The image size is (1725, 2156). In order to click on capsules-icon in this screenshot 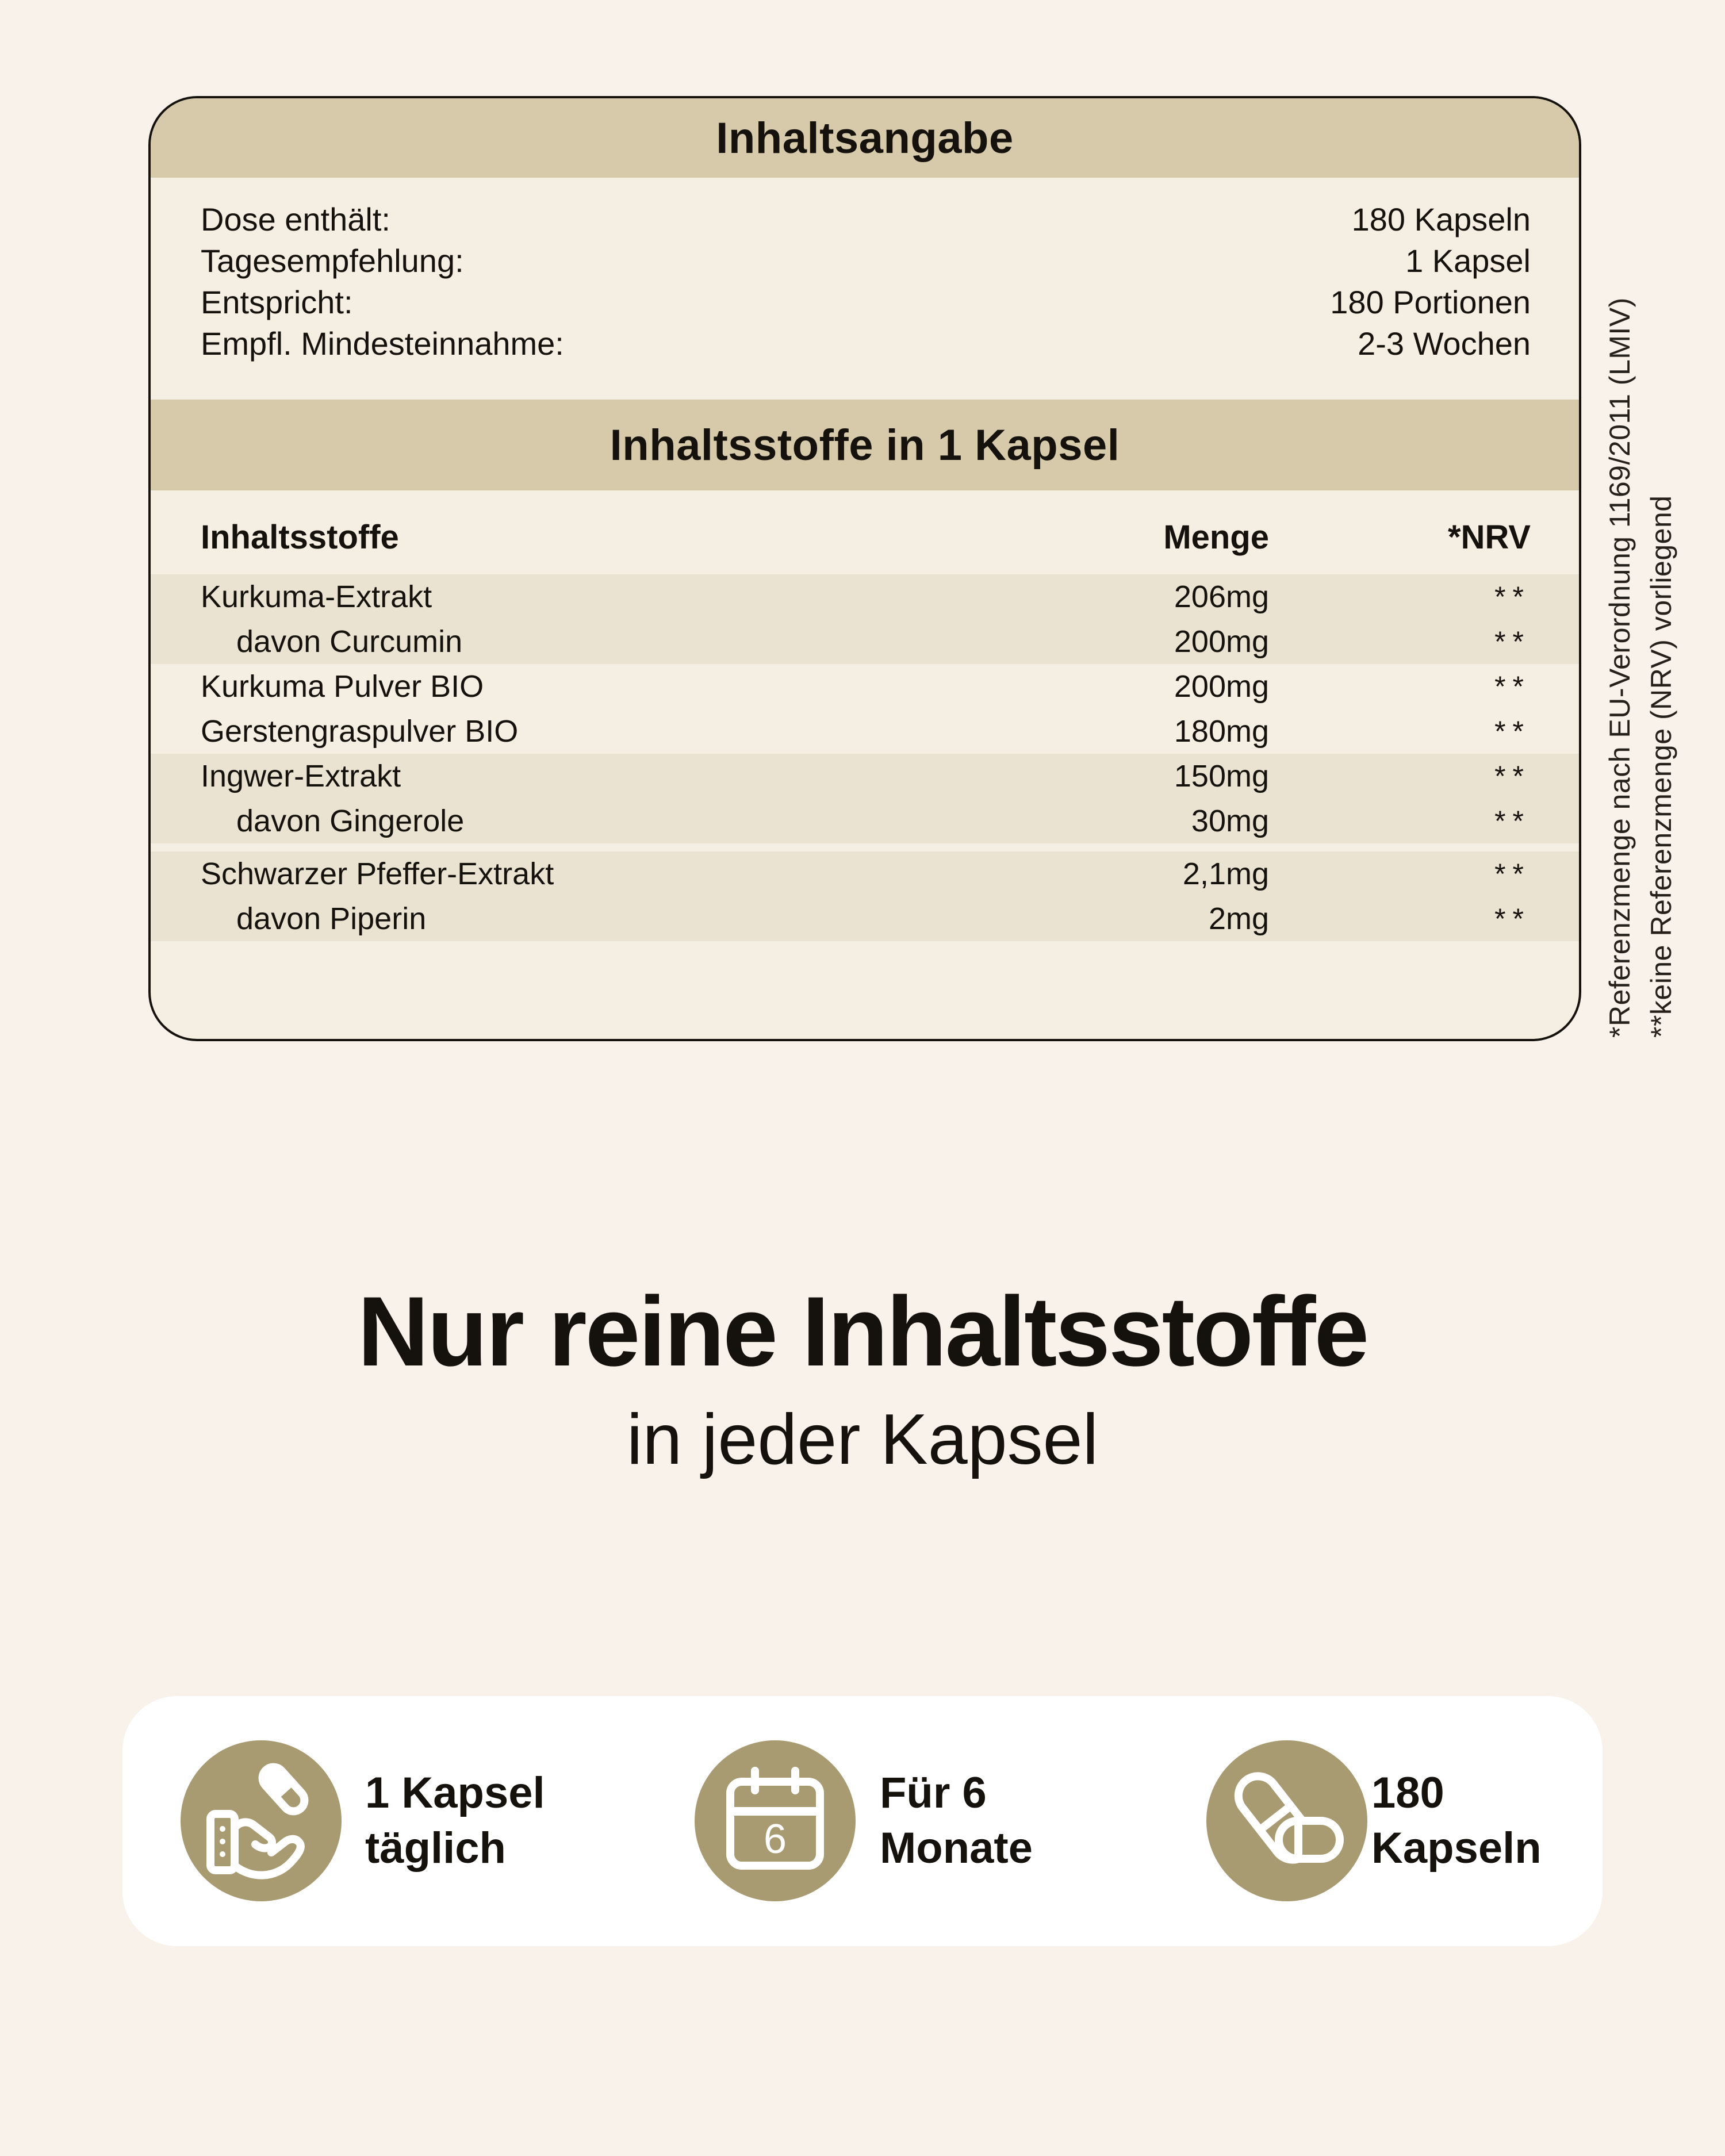, I will do `click(1286, 1820)`.